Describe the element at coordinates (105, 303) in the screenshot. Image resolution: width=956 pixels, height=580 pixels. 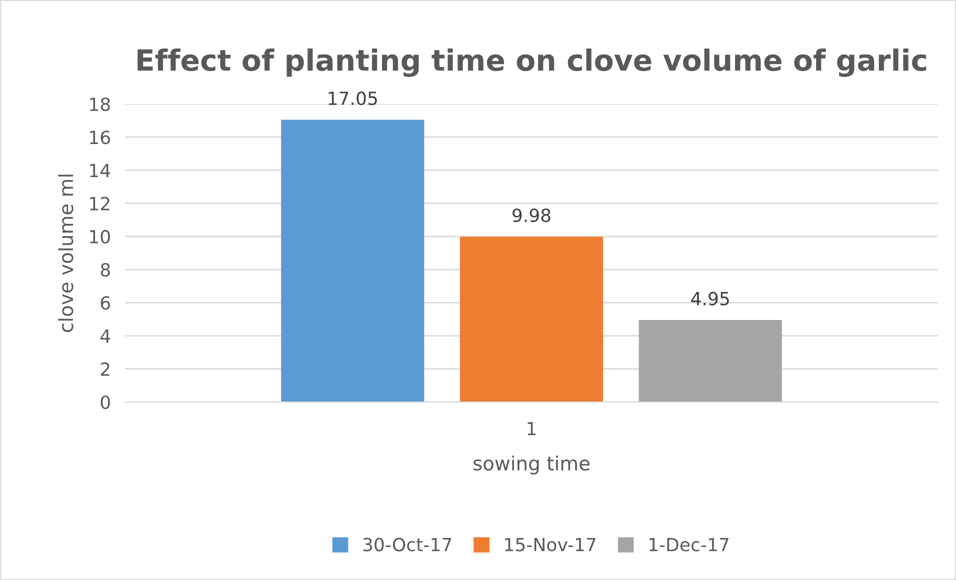
I see `y-tick-label: 6` at that location.